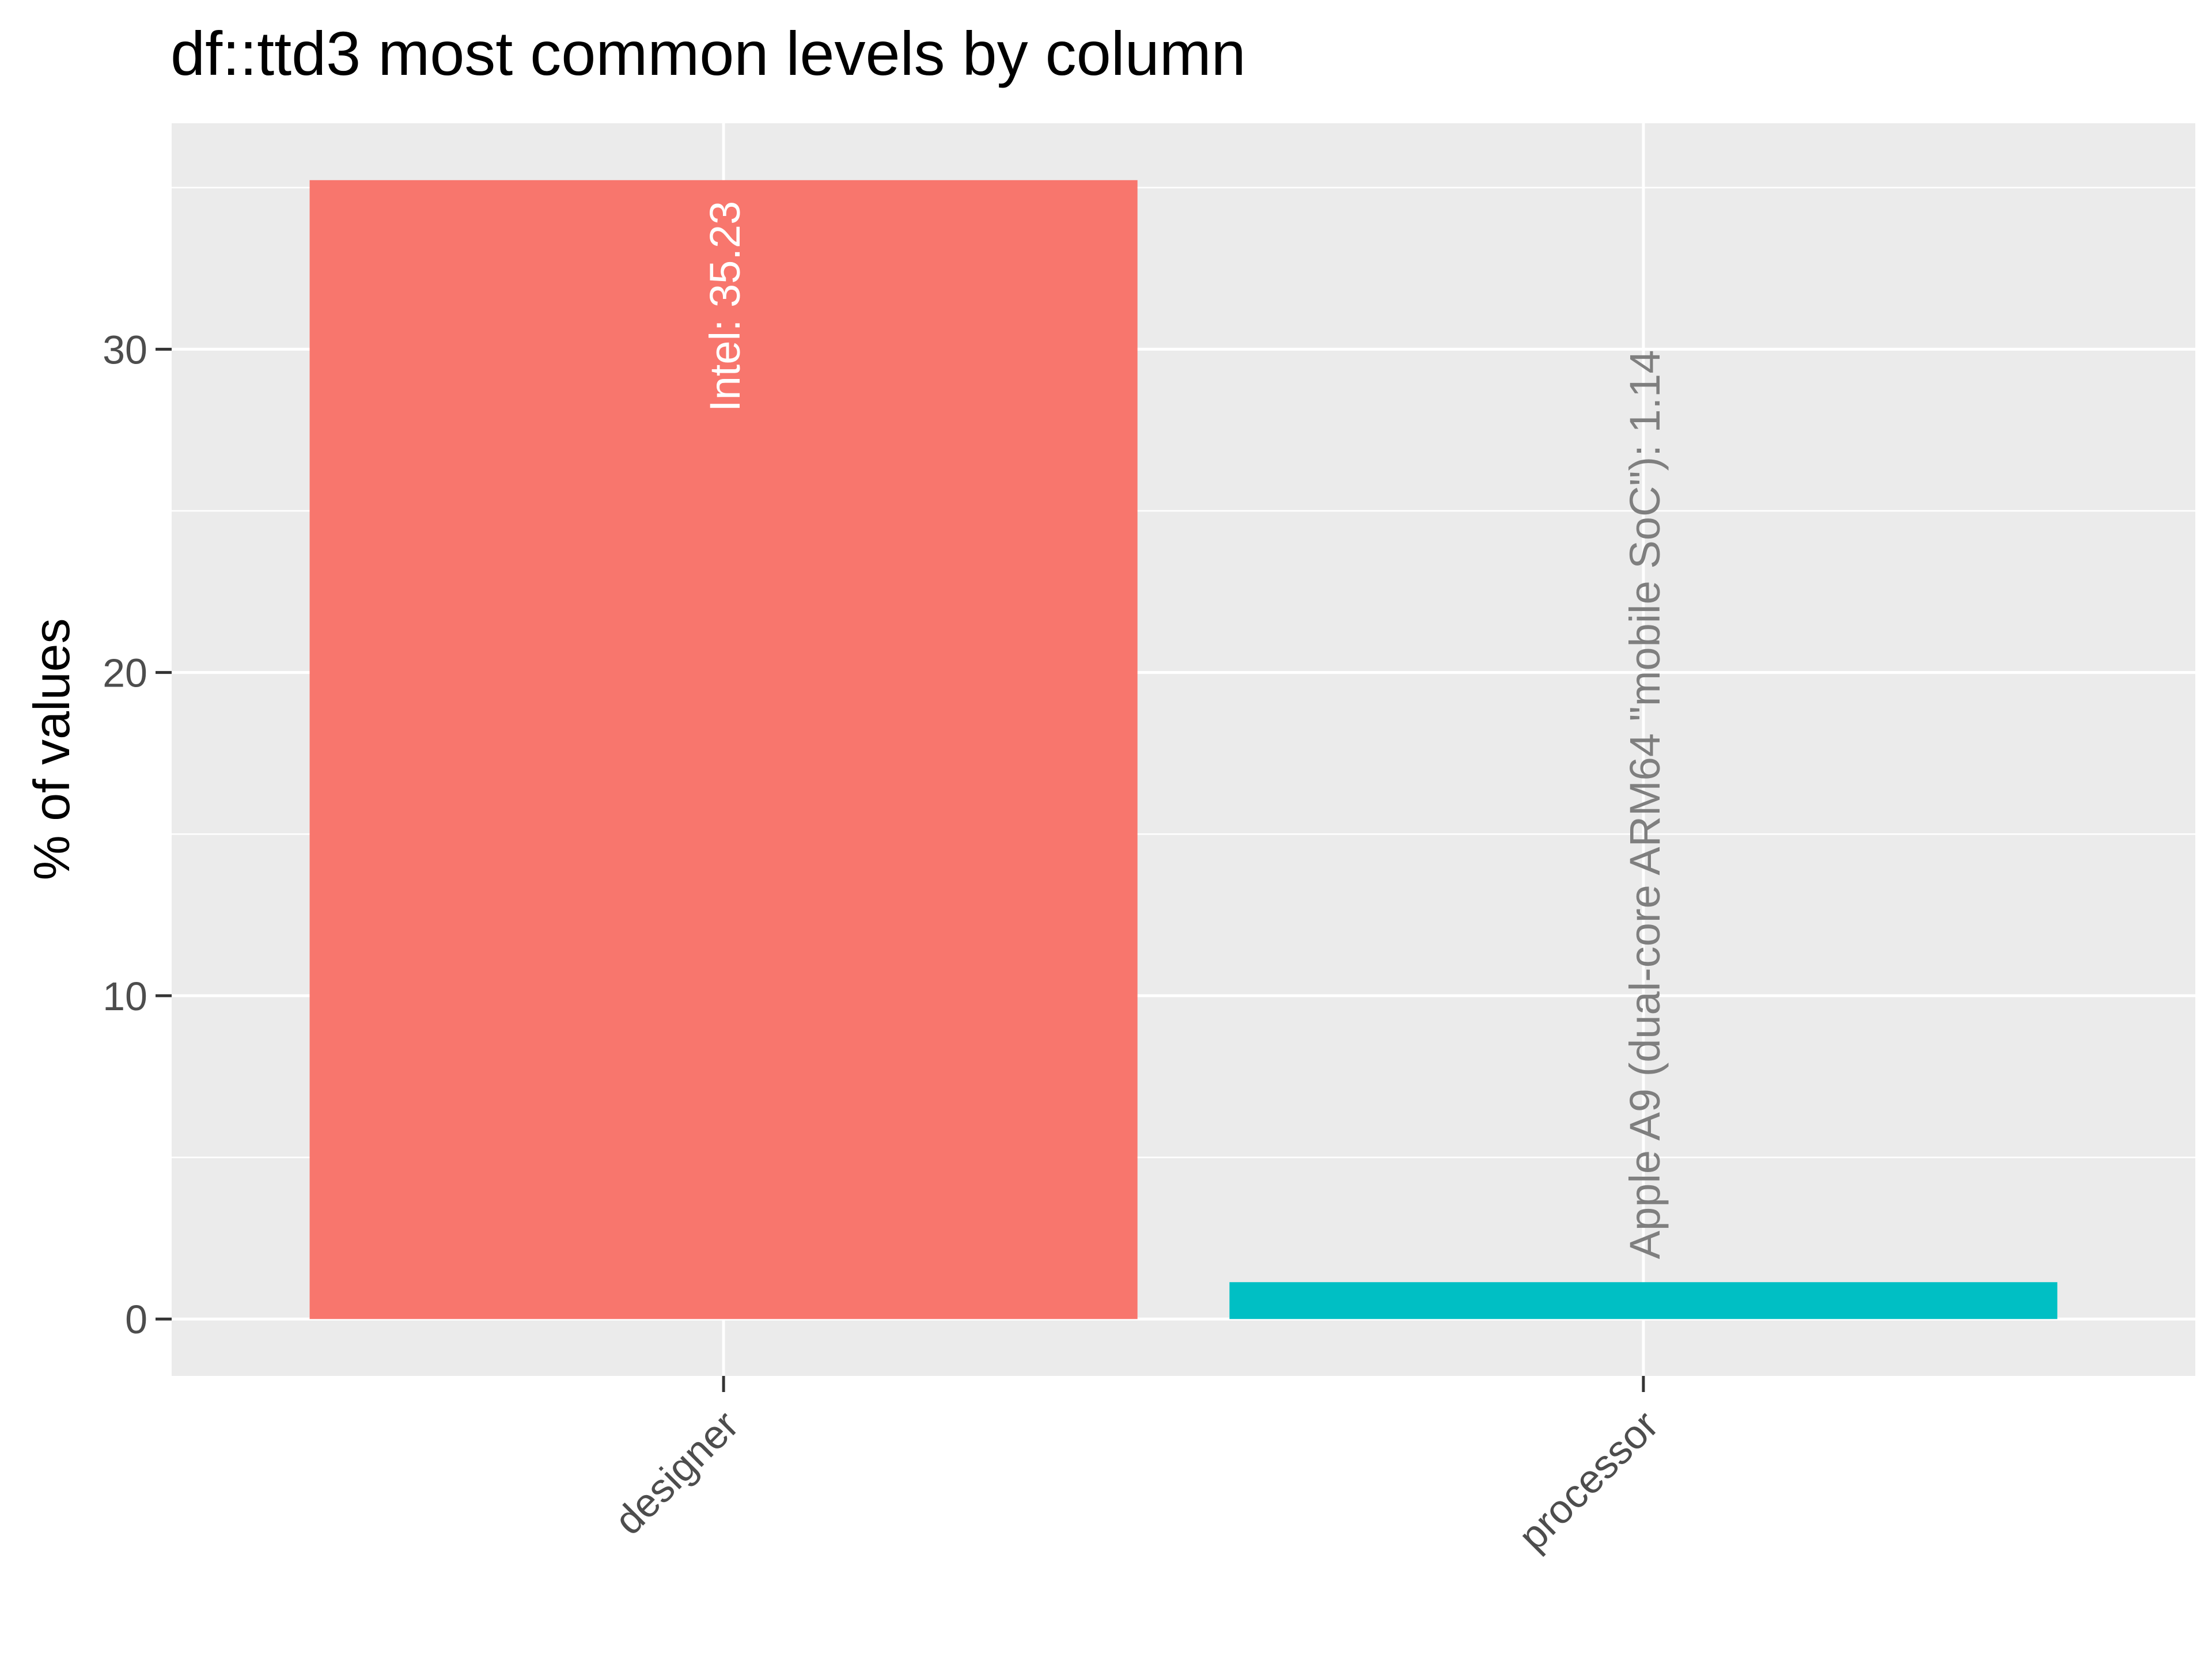 The image size is (2212, 1661). I want to click on bar-processor, so click(1643, 1300).